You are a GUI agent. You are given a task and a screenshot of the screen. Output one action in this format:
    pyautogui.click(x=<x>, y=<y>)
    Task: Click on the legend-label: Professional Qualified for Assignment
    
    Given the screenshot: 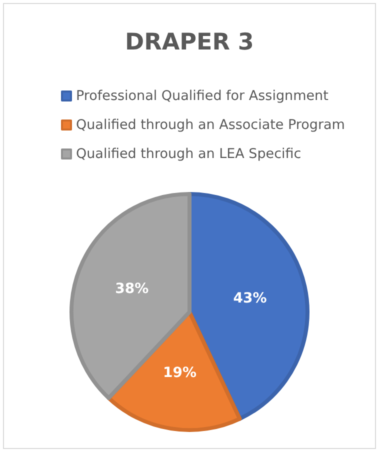 What is the action you would take?
    pyautogui.click(x=202, y=96)
    